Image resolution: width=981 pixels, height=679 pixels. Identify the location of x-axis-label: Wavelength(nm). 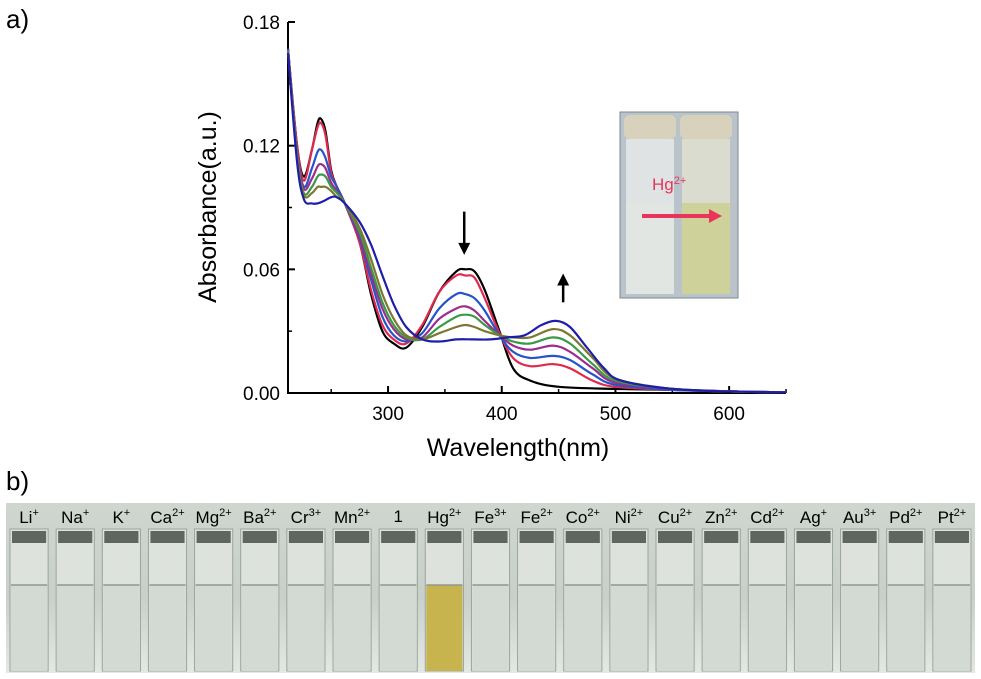
(518, 448).